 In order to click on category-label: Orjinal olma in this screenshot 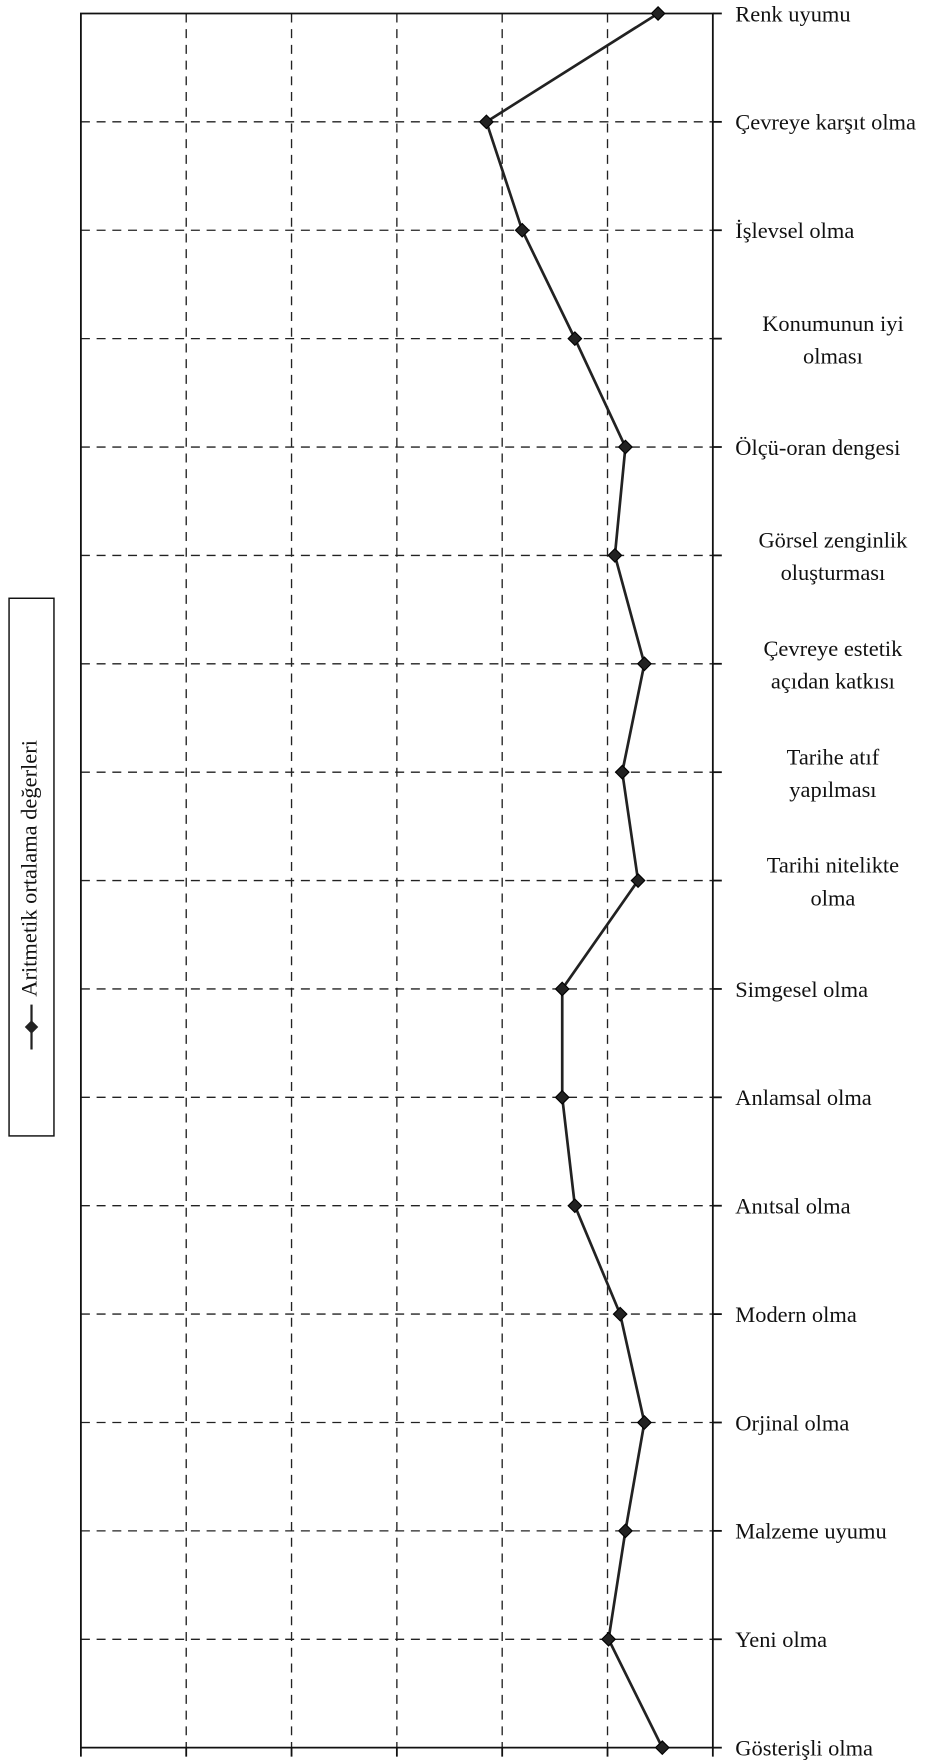, I will do `click(792, 1422)`.